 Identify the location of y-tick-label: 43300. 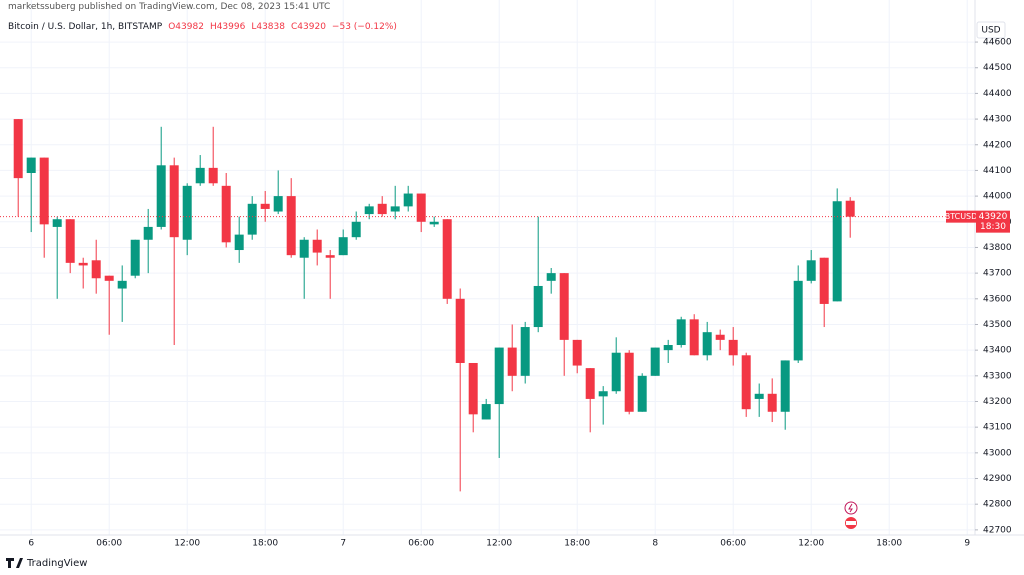
(997, 376).